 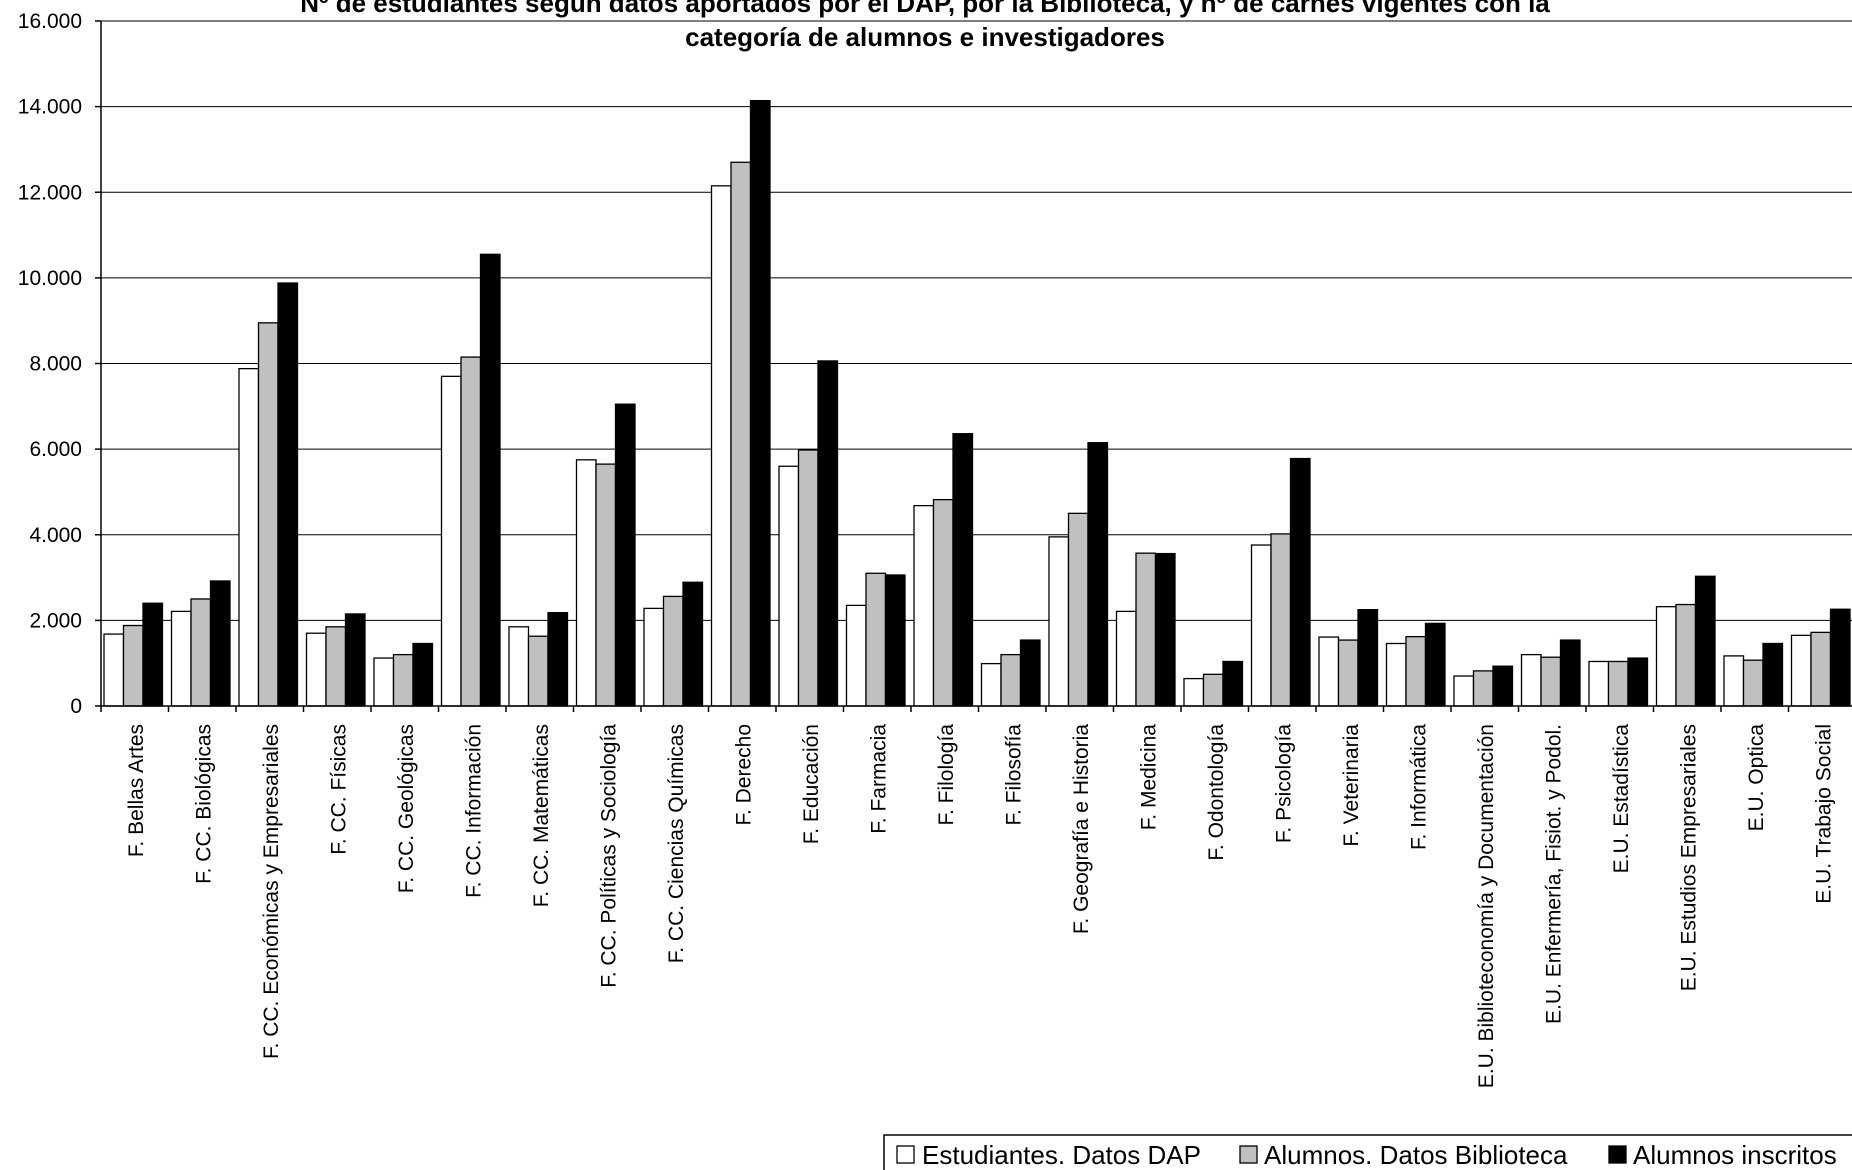 I want to click on x-tick-label: F. CC. Físicas, so click(x=338, y=789).